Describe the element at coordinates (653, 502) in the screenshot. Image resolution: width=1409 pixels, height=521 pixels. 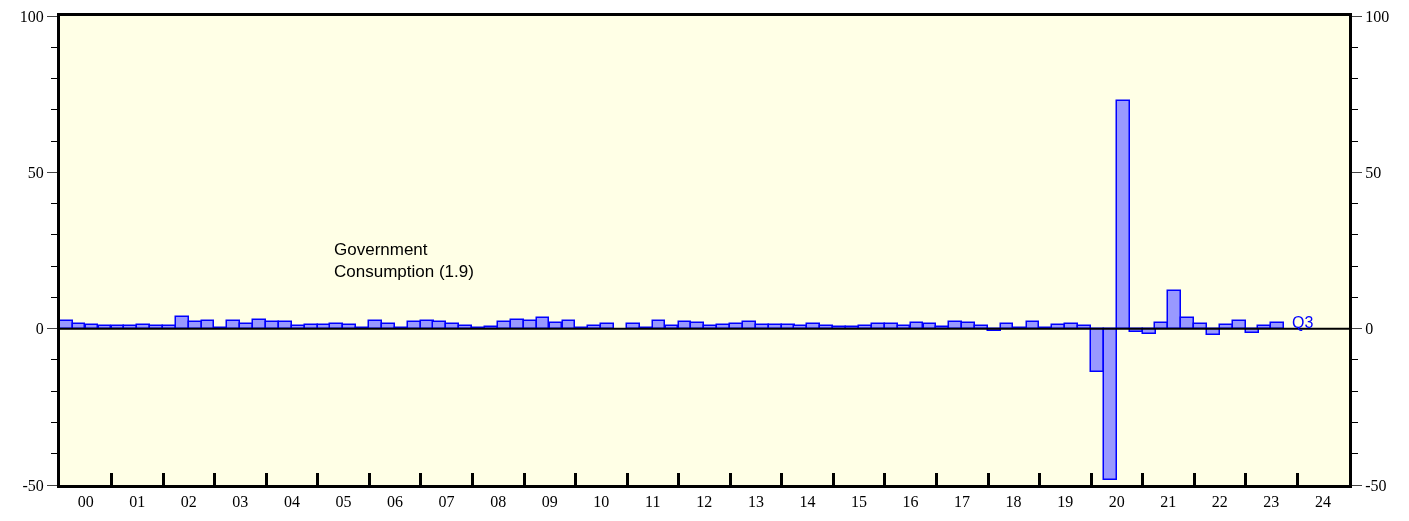
I see `x-tick-label: 11` at that location.